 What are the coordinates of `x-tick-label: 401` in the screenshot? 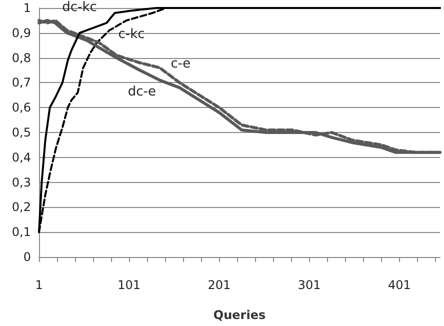 It's located at (399, 285).